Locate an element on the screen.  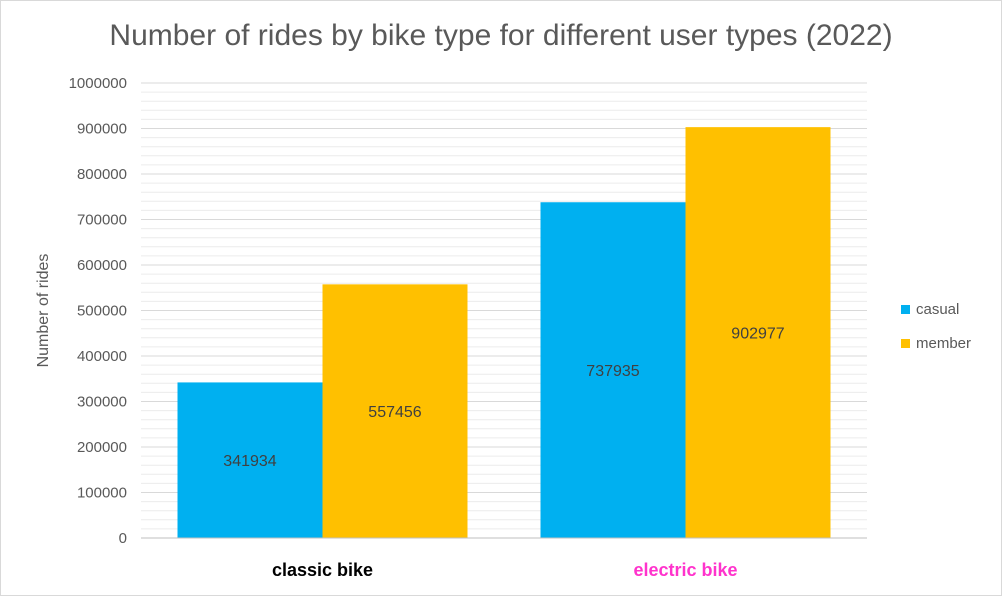
data-label: 902977 is located at coordinates (757, 334).